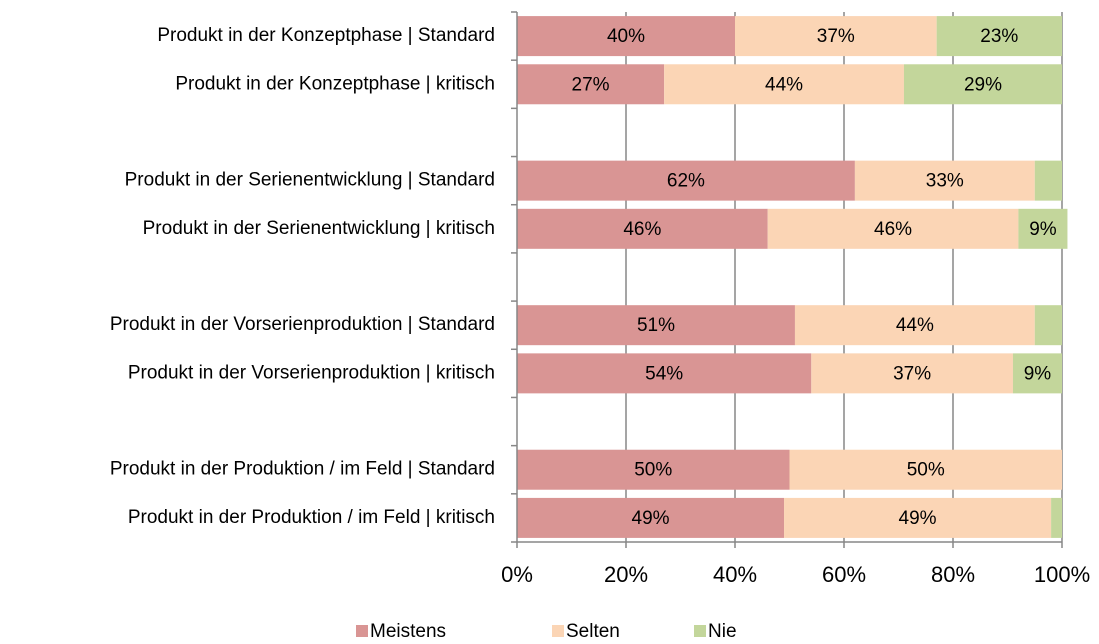 This screenshot has width=1099, height=644. I want to click on x-tick-label: 80%, so click(953, 574).